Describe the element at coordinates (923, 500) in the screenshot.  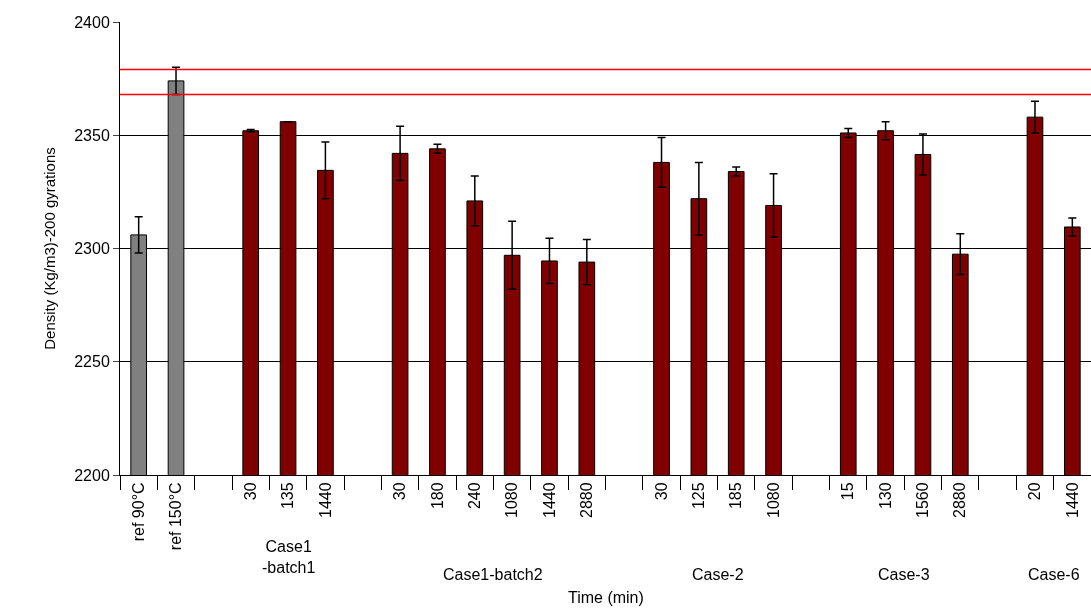
I see `x-tick-label: 1560` at that location.